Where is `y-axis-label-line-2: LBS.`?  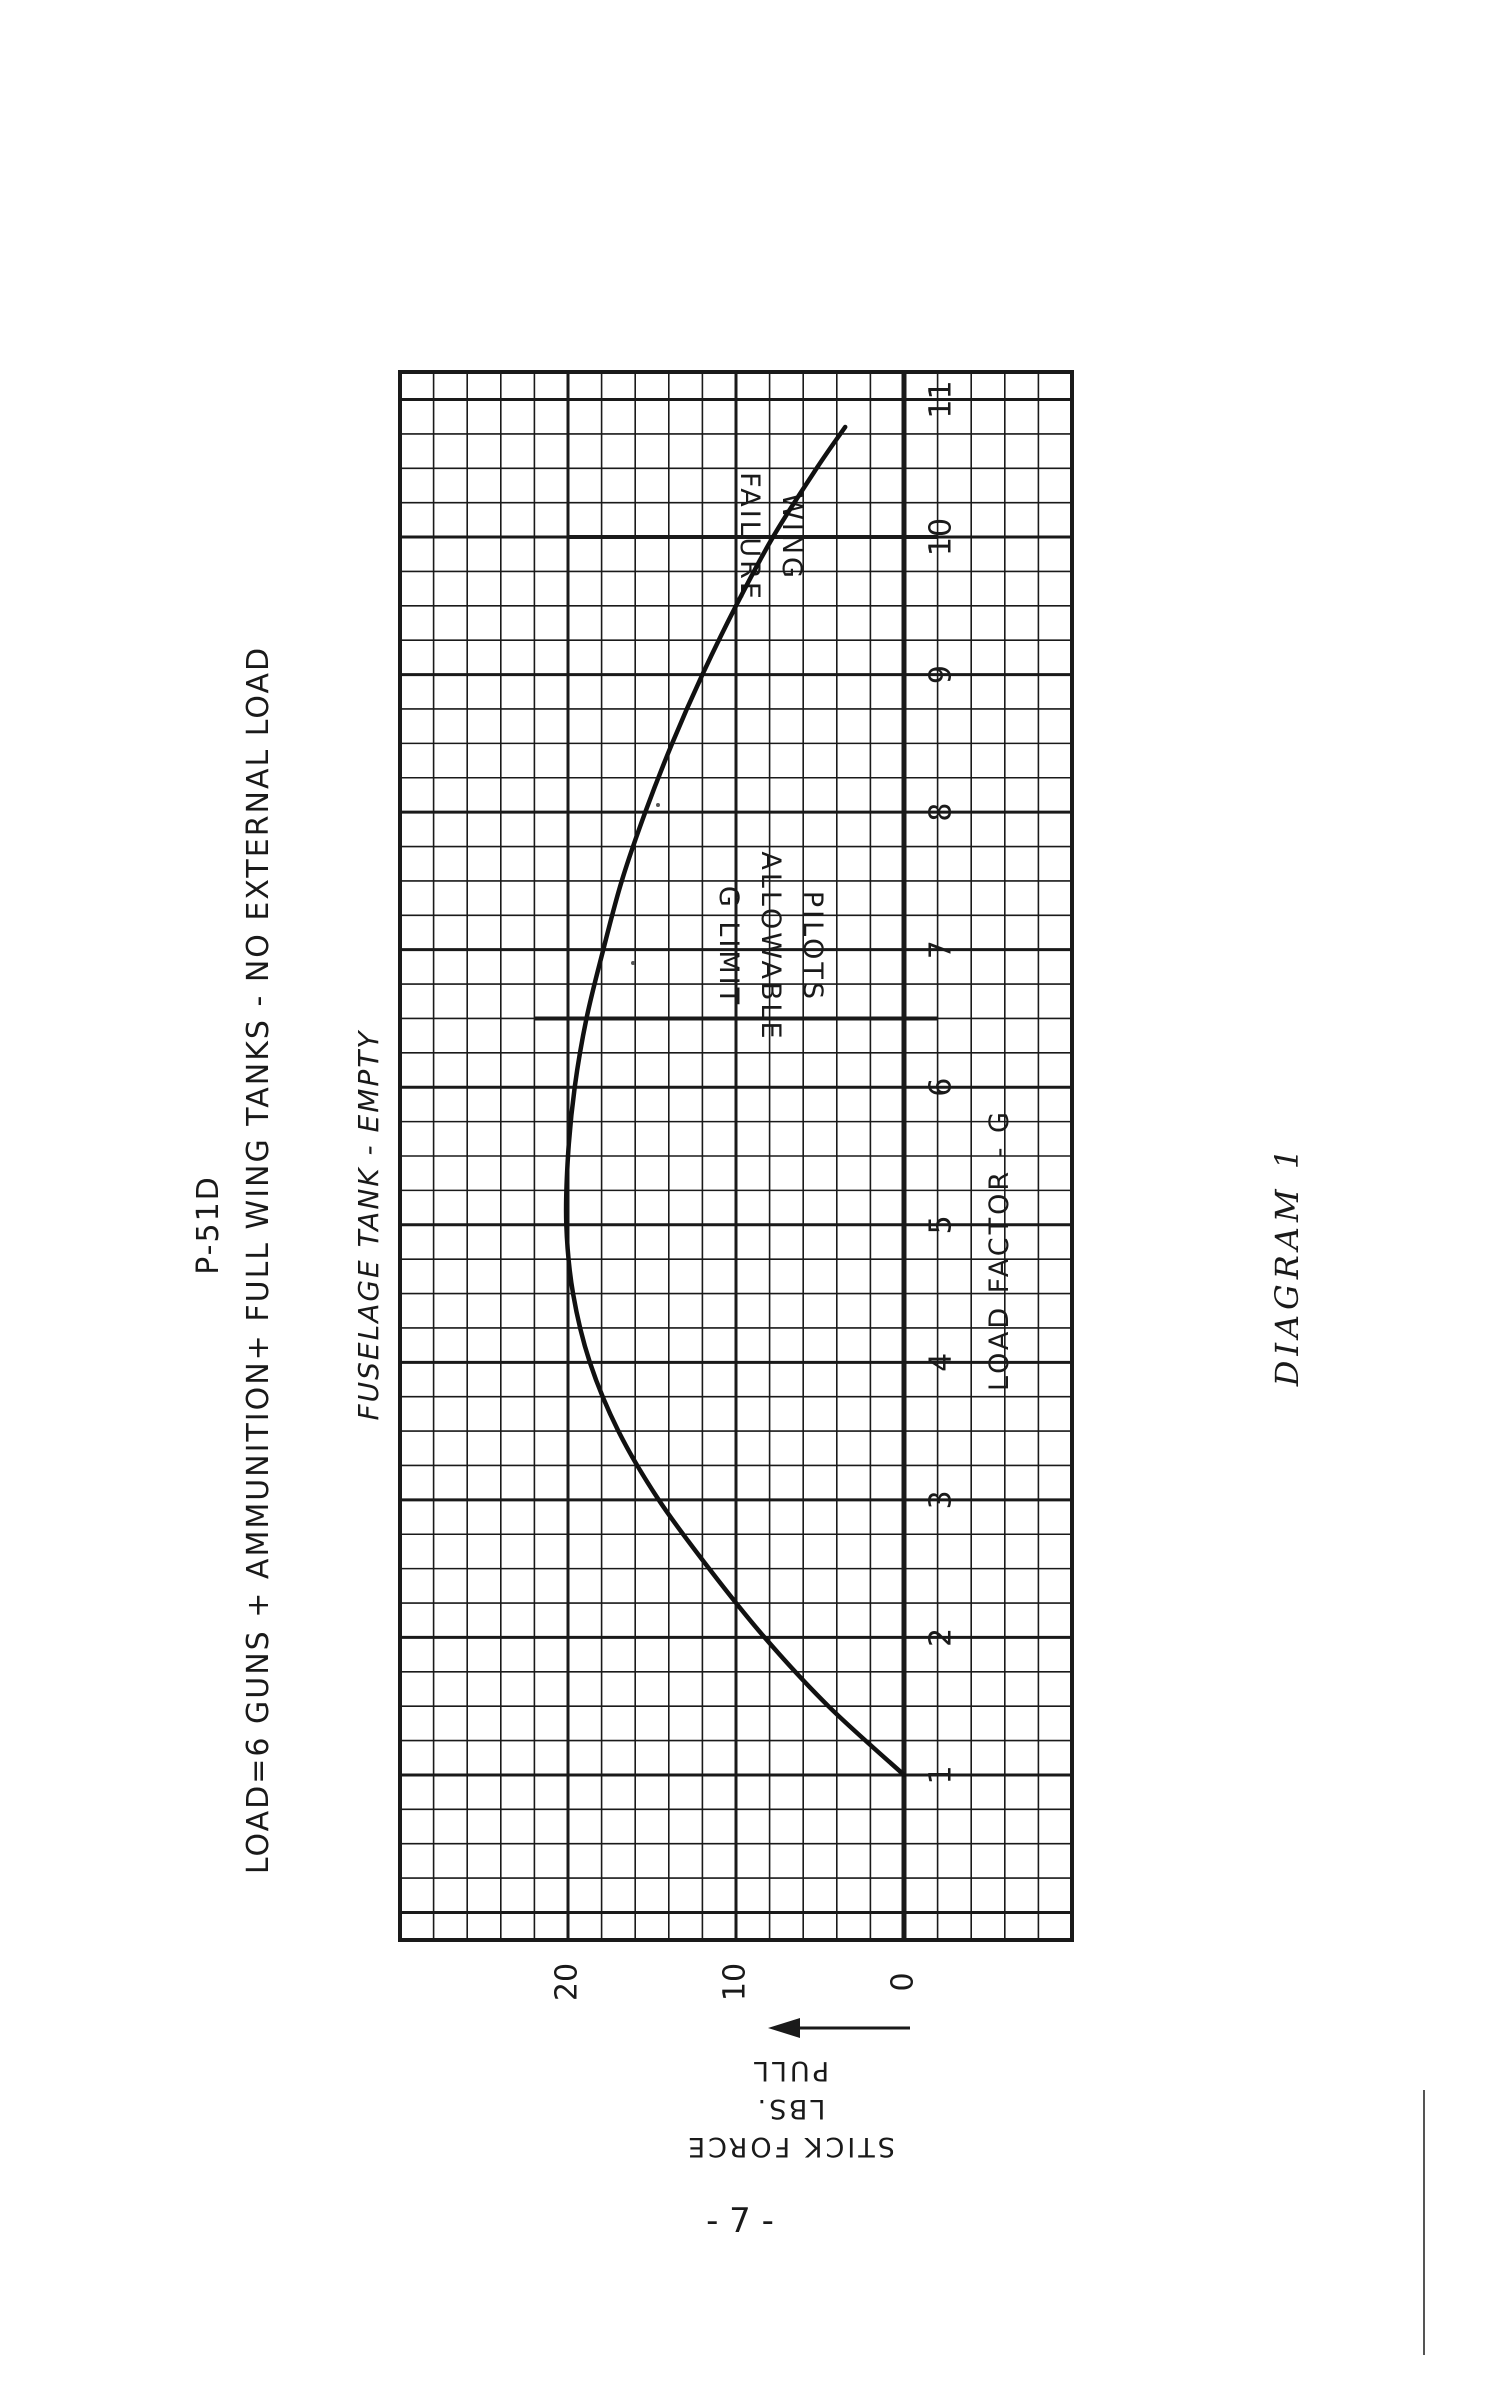
y-axis-label-line-2: LBS. is located at coordinates (790, 2108).